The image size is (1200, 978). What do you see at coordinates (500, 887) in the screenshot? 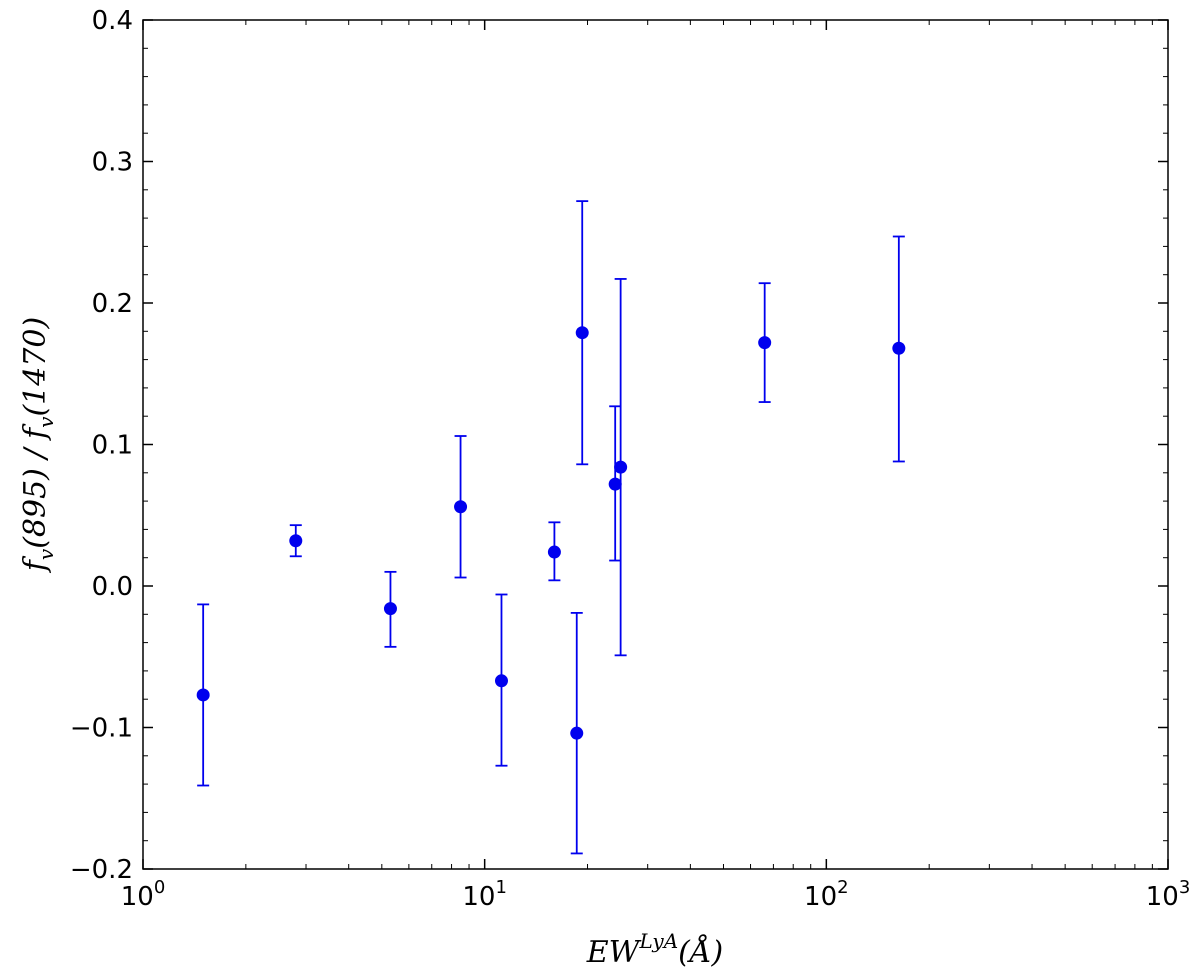
I see `x-tick-exponent: 1` at bounding box center [500, 887].